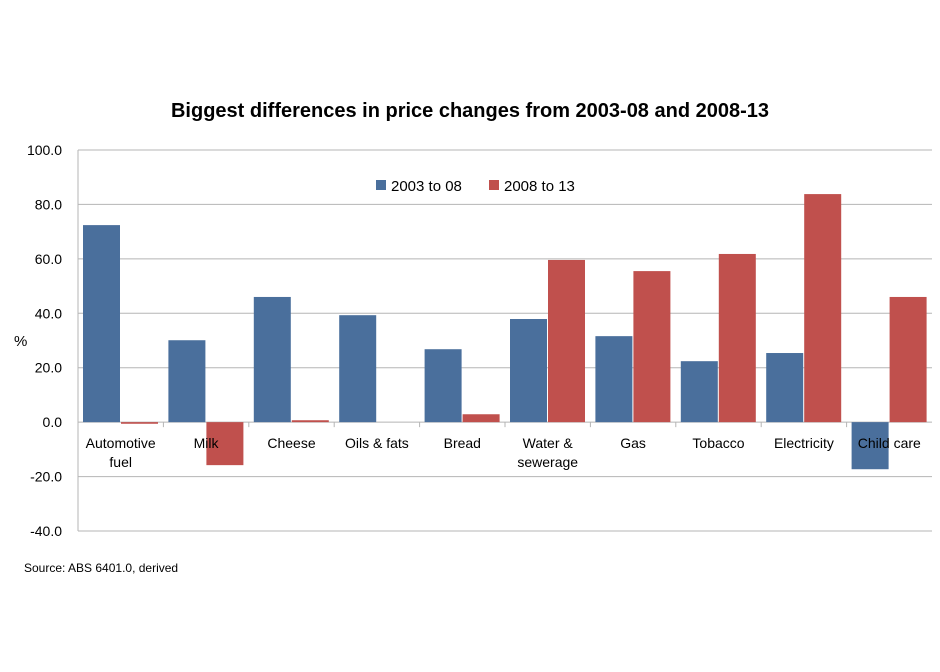 The width and height of the screenshot is (940, 672). I want to click on x-category-label: Cheese, so click(291, 443).